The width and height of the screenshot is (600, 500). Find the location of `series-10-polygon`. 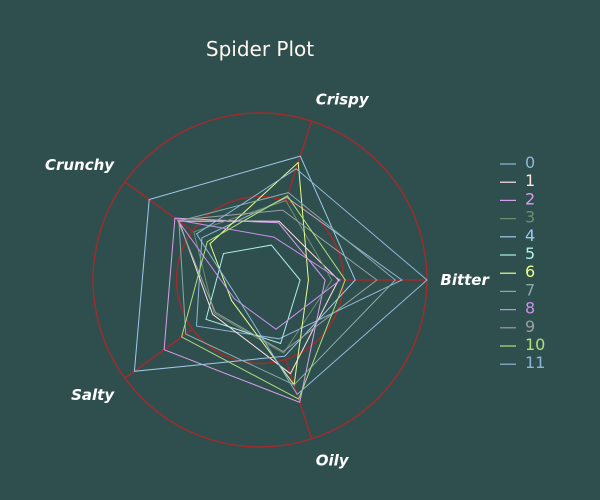

series-10-polygon is located at coordinates (263, 297).